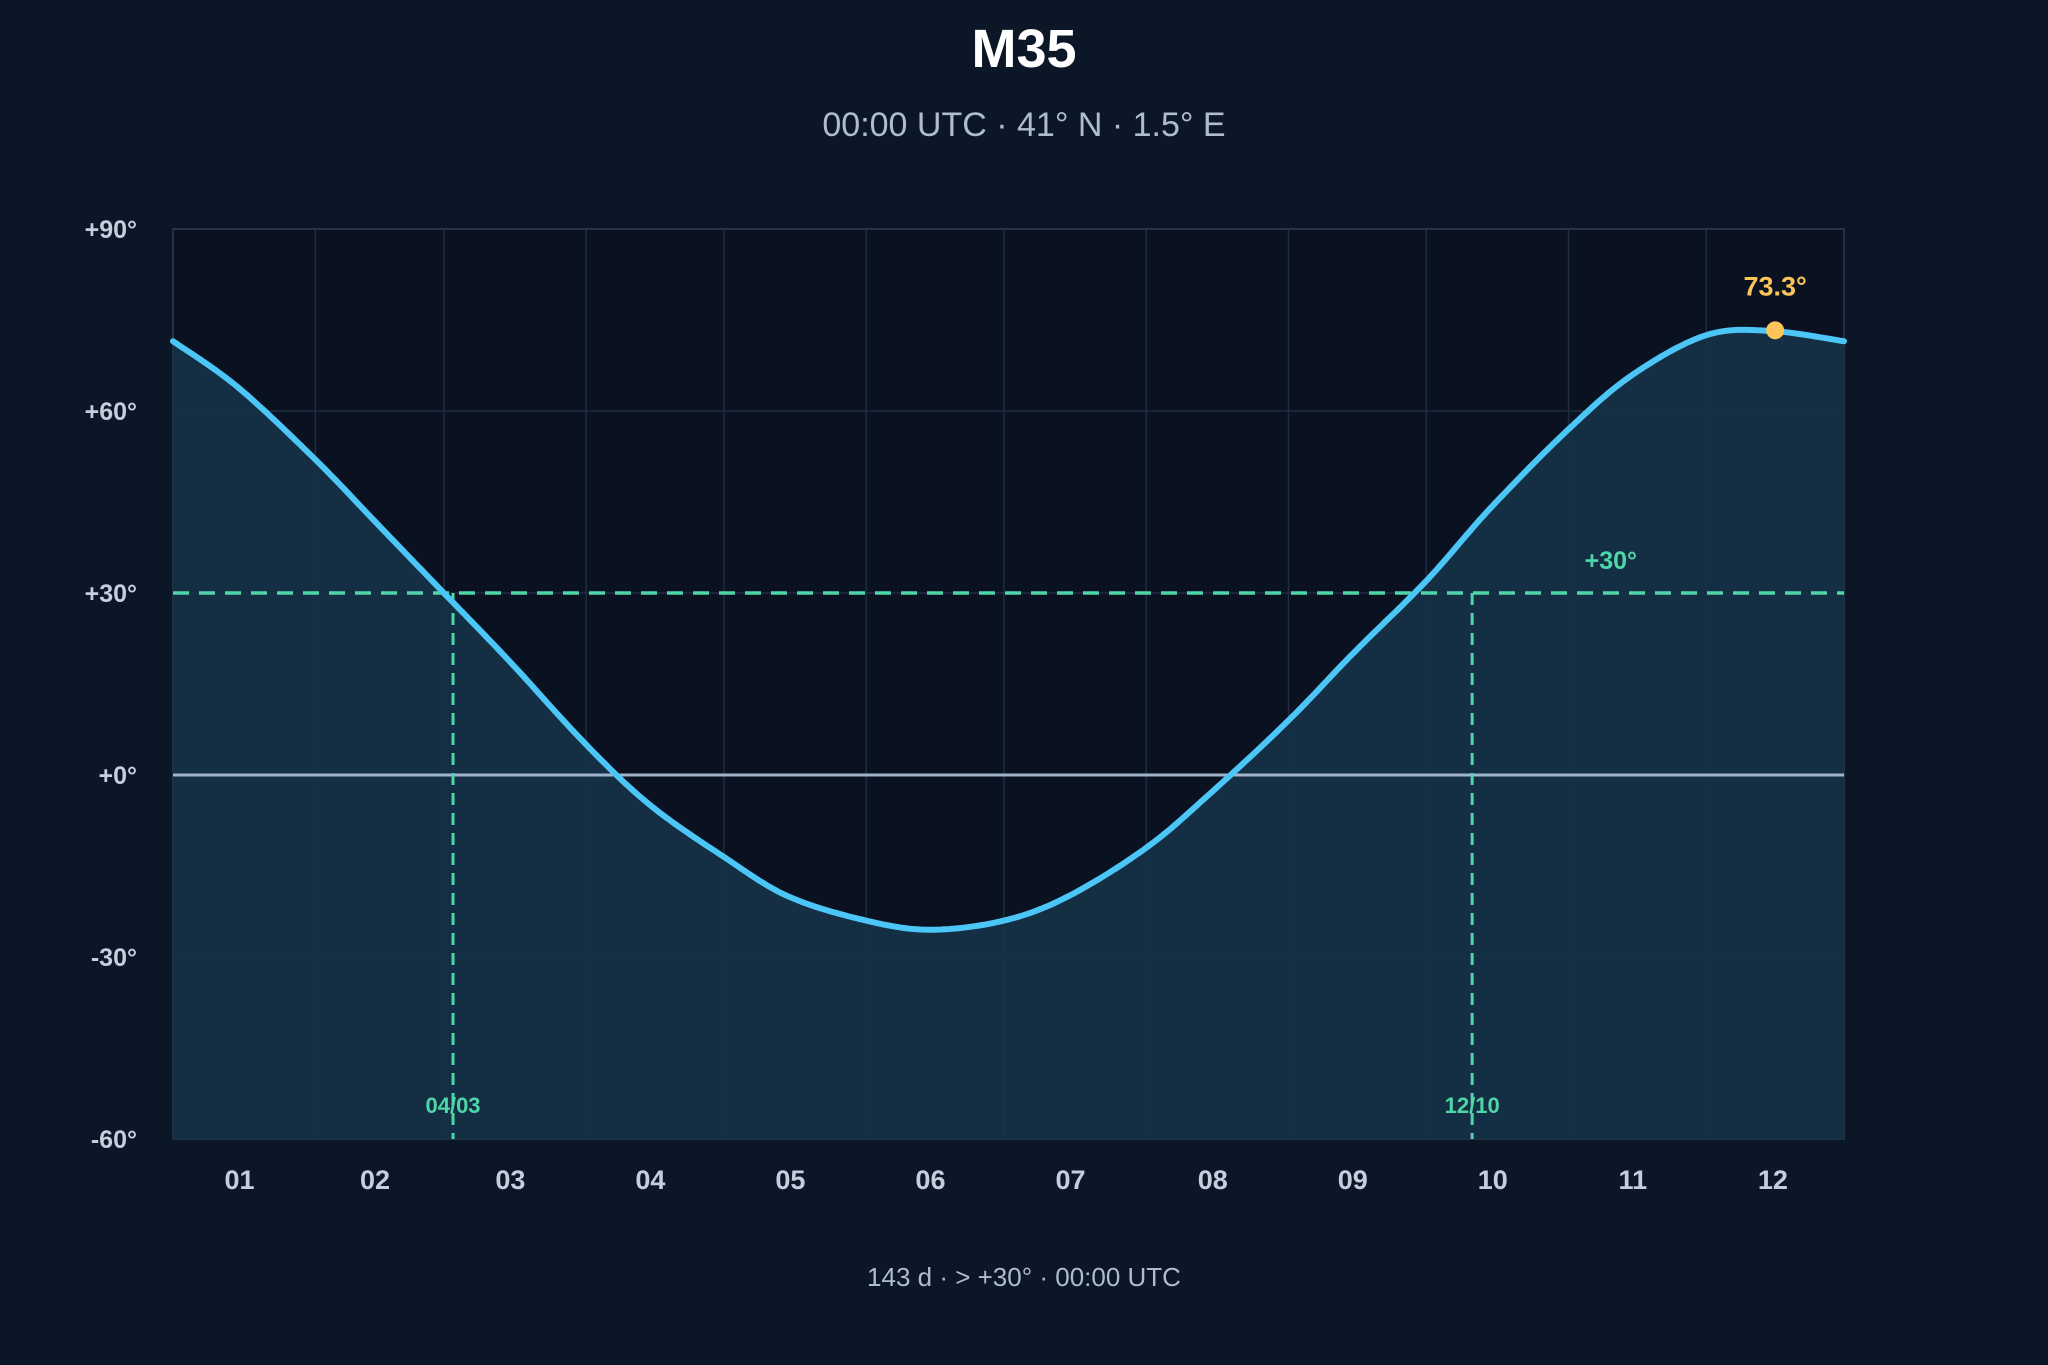  Describe the element at coordinates (1611, 561) in the screenshot. I see `threshold-label: +30°` at that location.